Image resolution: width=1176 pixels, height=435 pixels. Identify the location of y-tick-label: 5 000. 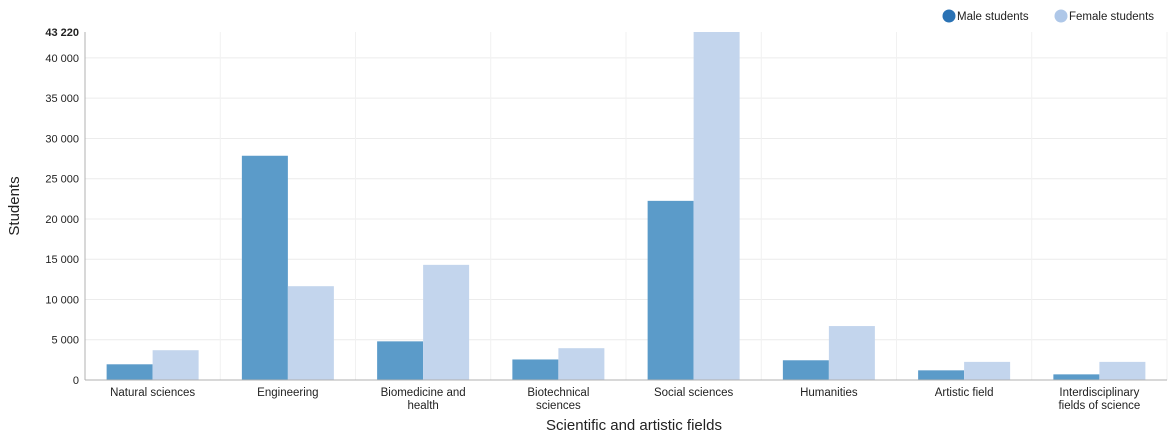
(65, 341).